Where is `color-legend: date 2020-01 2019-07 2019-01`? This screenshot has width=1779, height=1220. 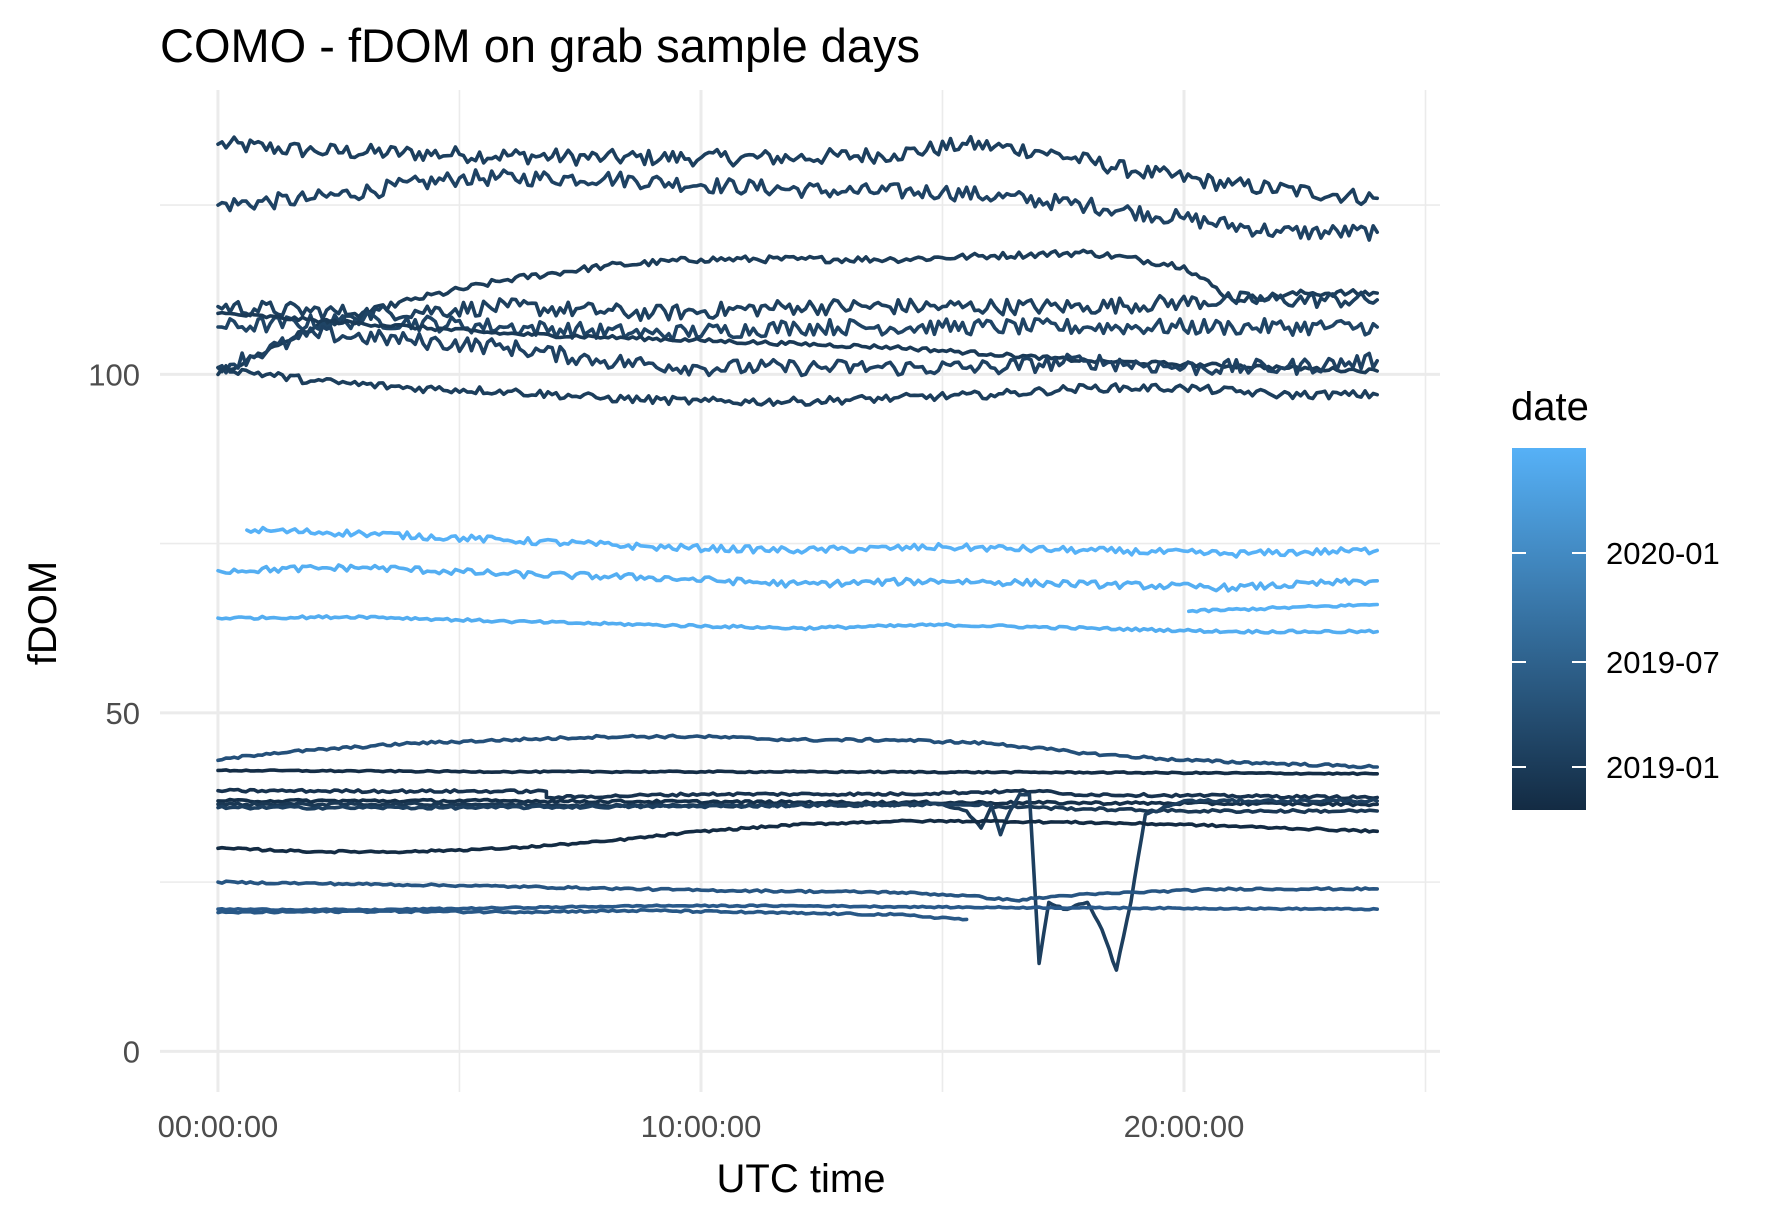 color-legend: date 2020-01 2019-07 2019-01 is located at coordinates (1615, 597).